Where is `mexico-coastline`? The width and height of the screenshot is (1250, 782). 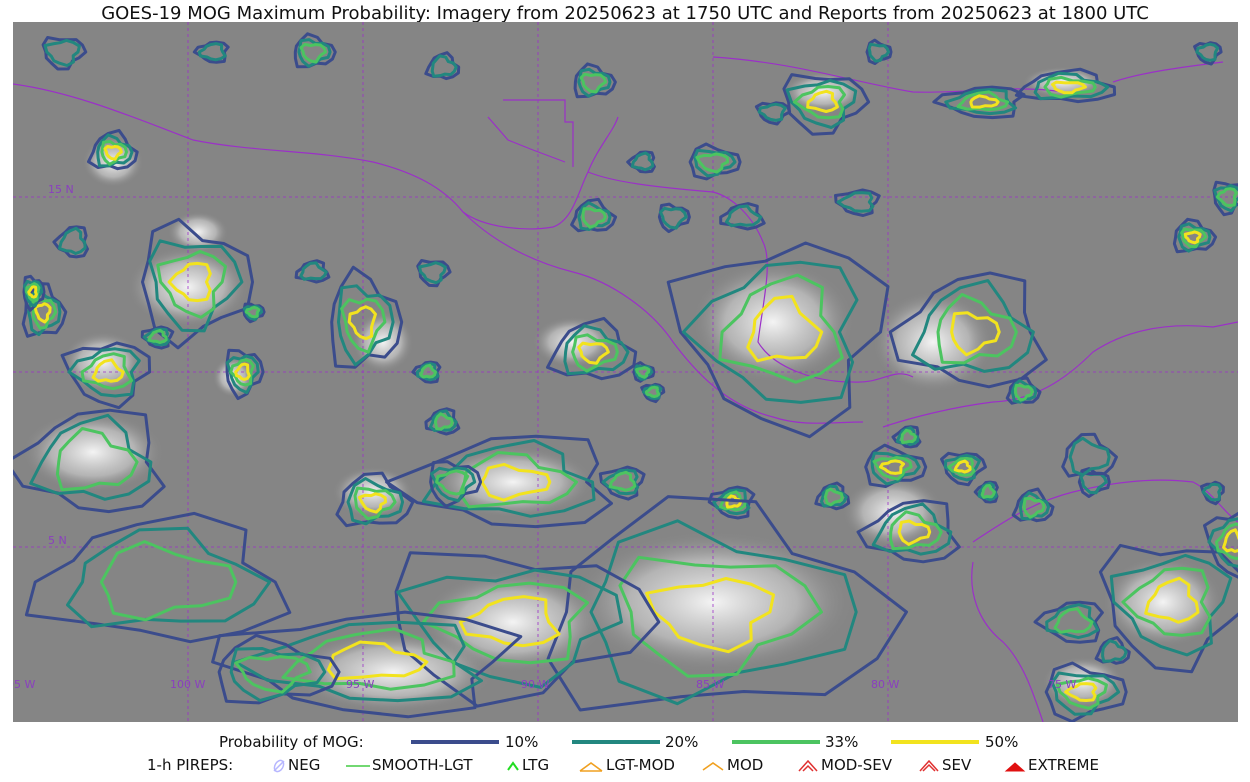
mexico-coastline is located at coordinates (316, 156).